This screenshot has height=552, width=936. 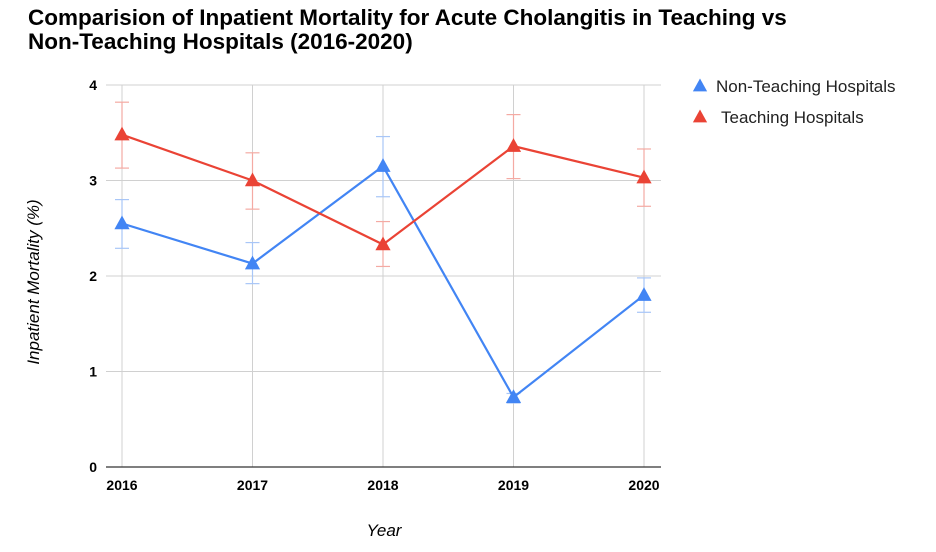 What do you see at coordinates (806, 86) in the screenshot?
I see `legend-label: Non-Teaching Hospitals` at bounding box center [806, 86].